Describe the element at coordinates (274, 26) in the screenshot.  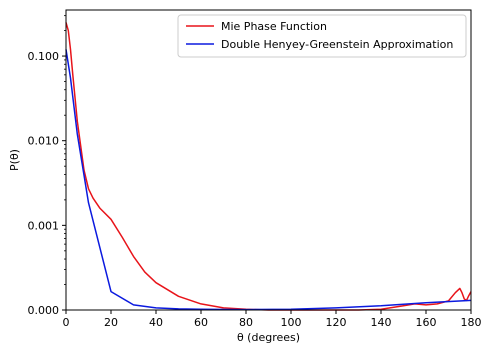
I see `legend-label-mie: Mie Phase Function` at that location.